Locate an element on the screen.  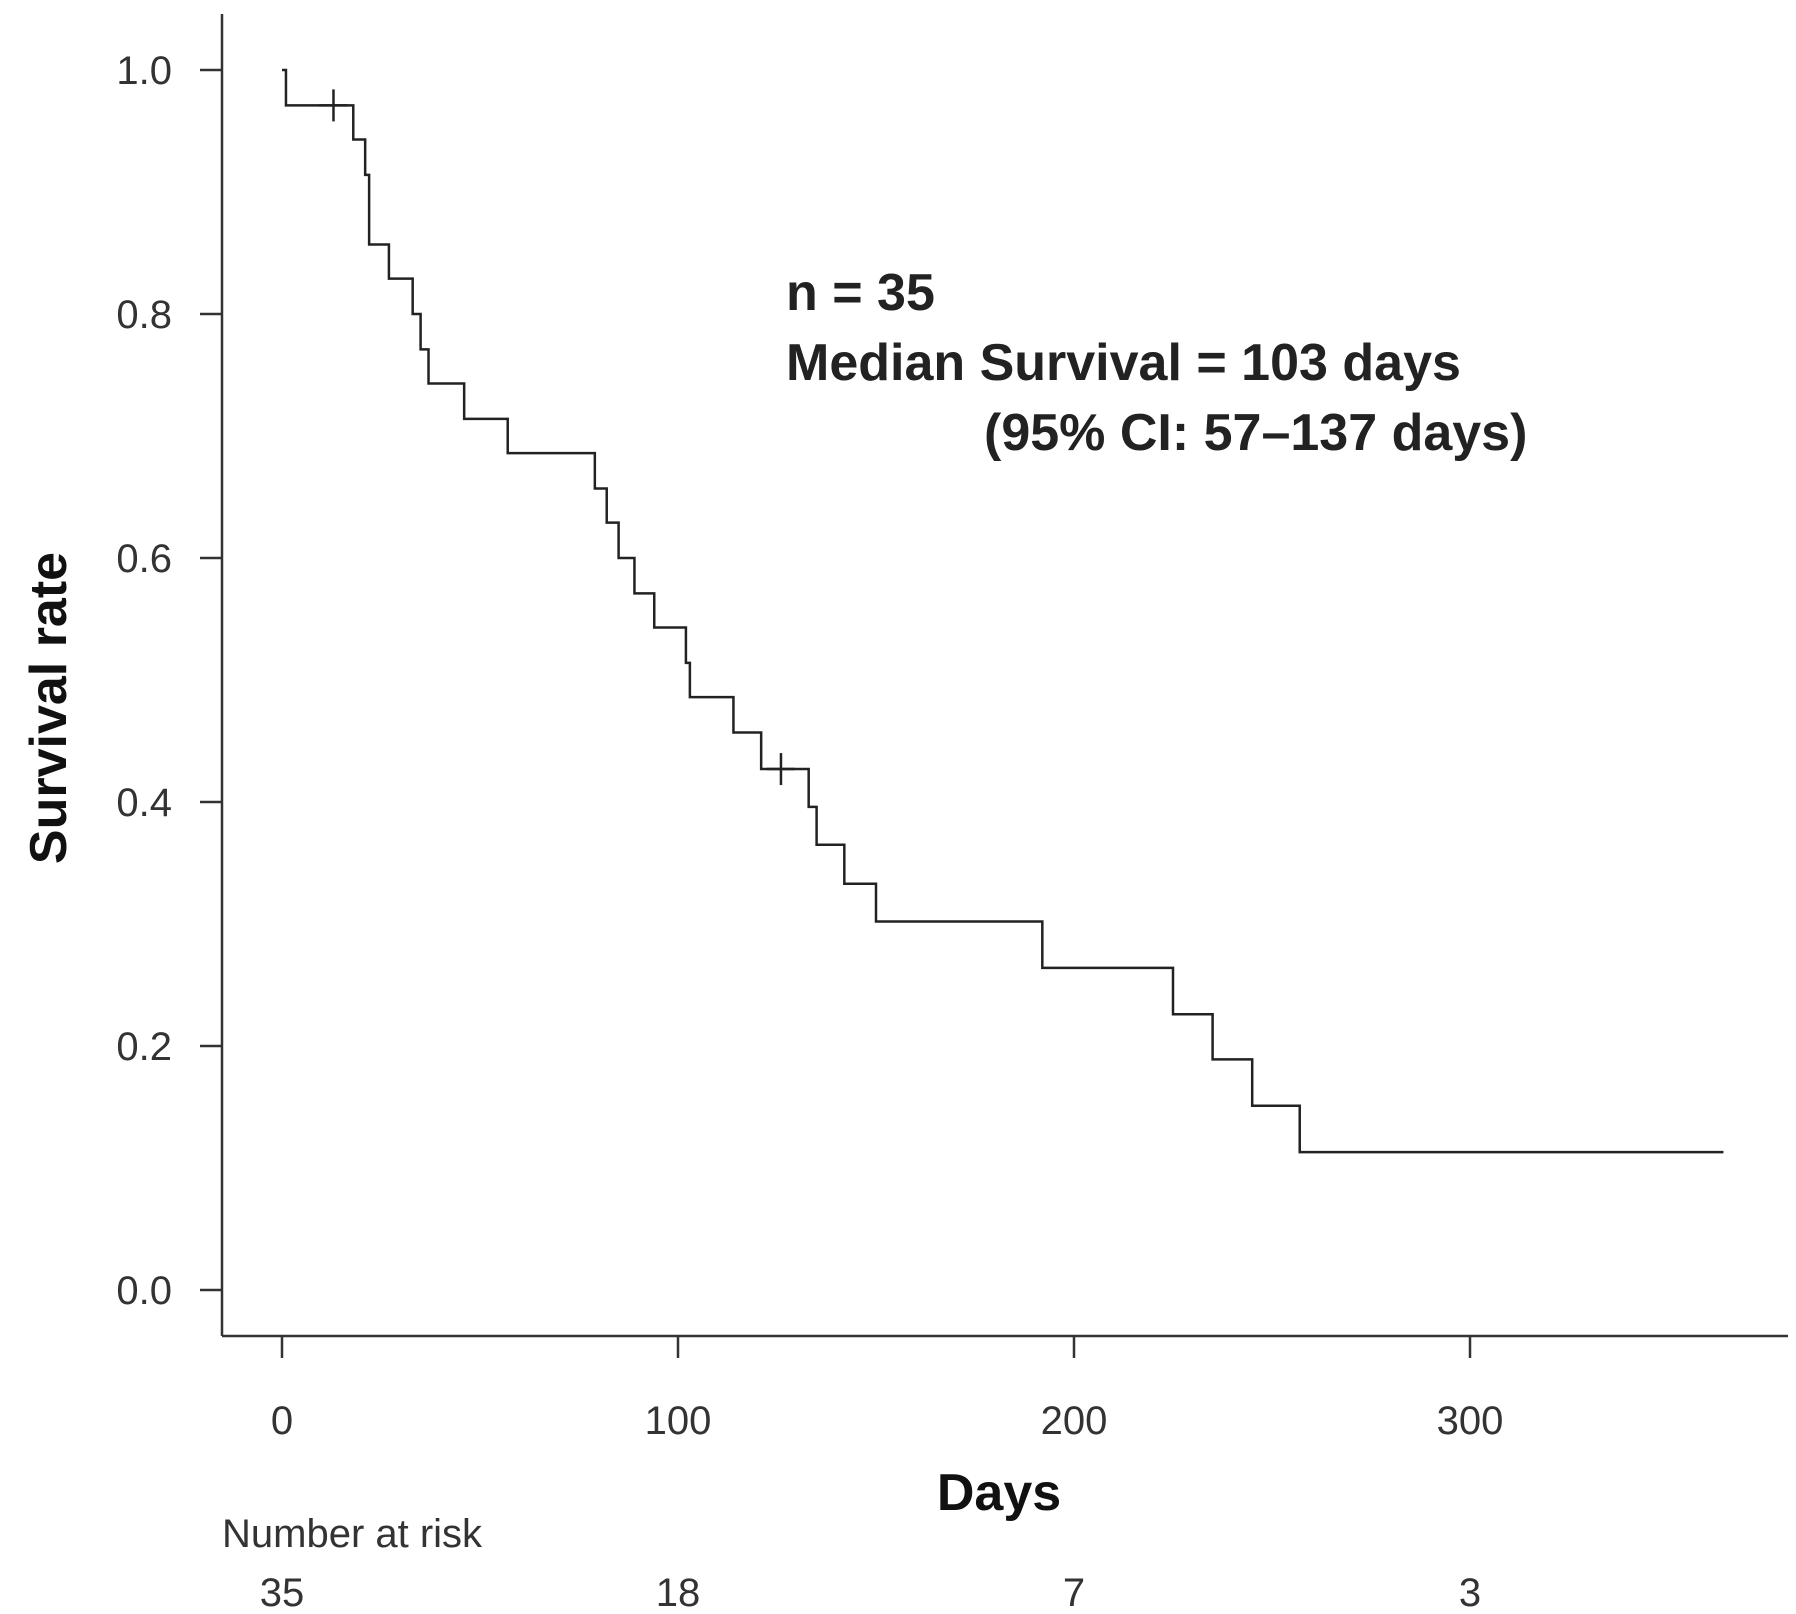
risk-count: 18 is located at coordinates (678, 1592).